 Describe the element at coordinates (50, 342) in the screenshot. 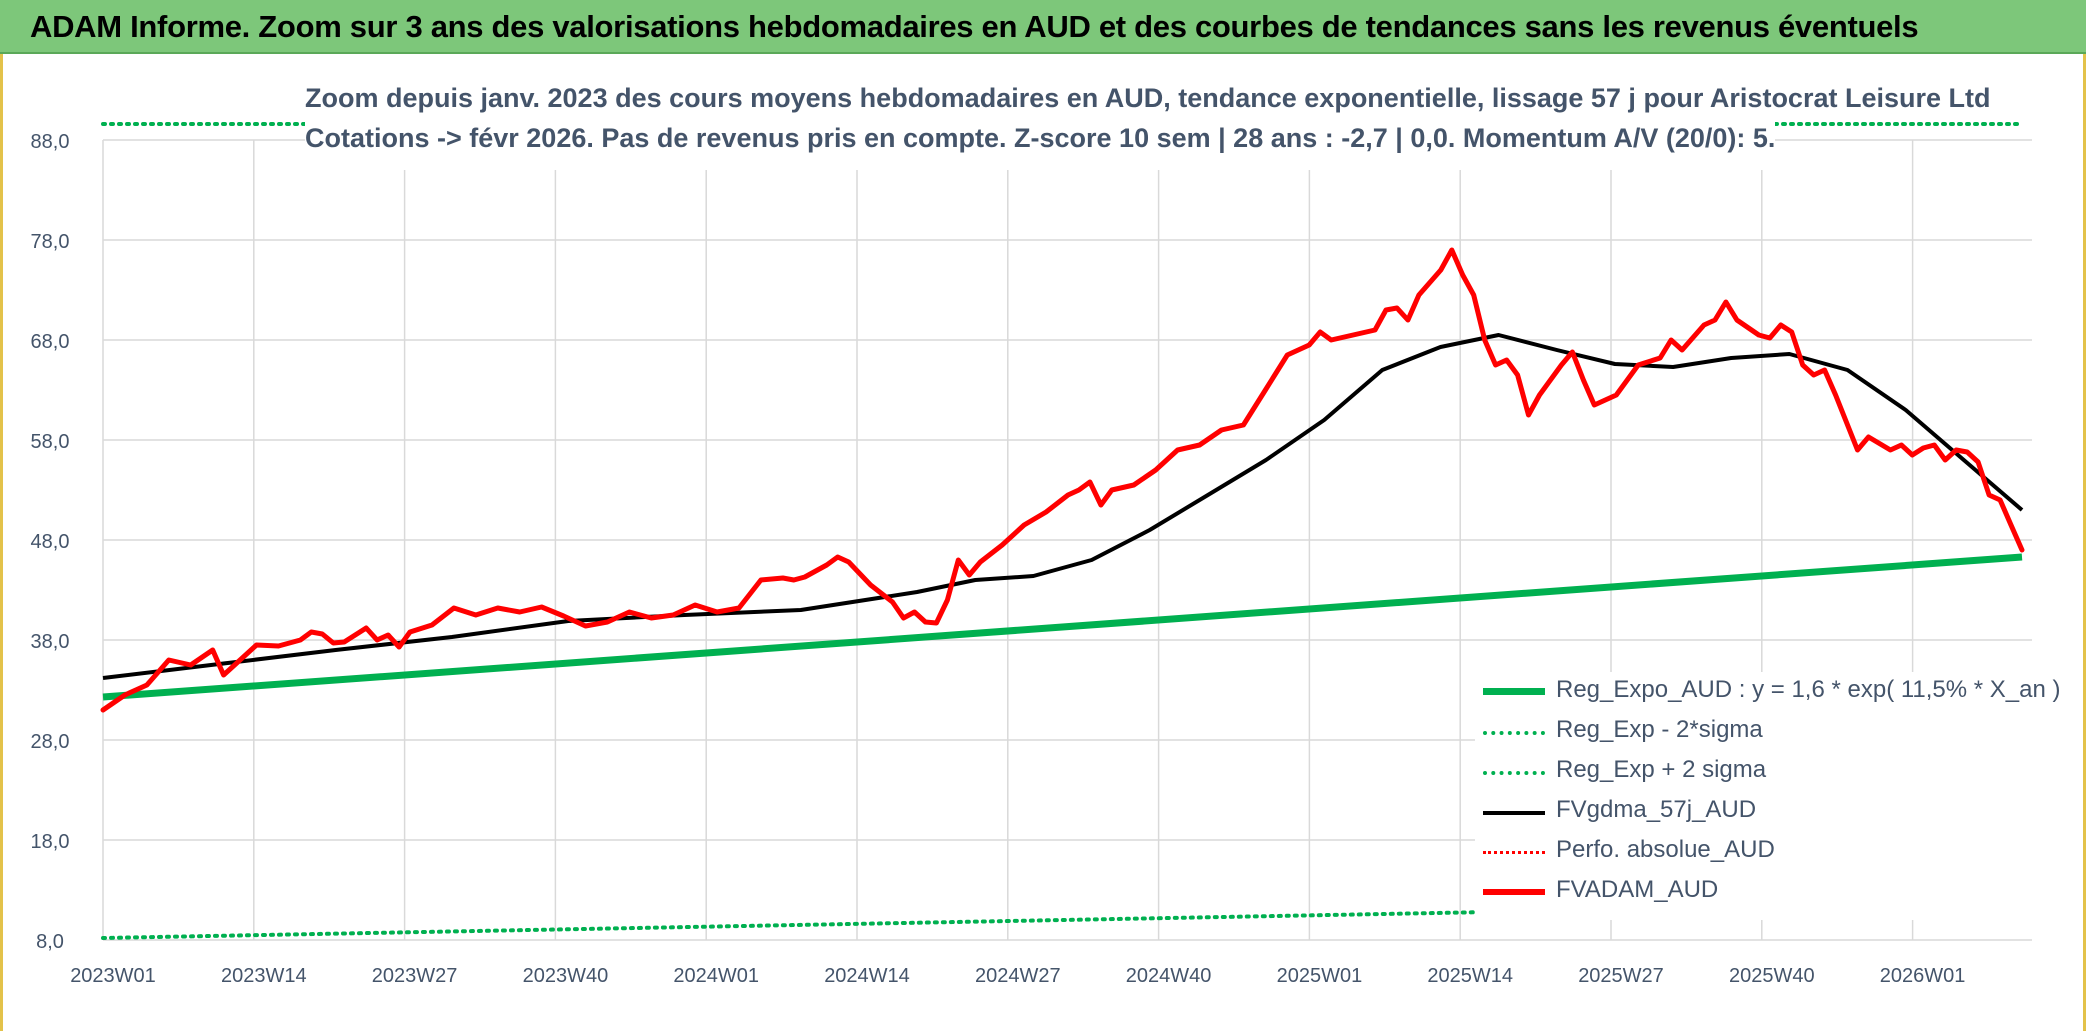

I see `y-tick-label: 68,0` at that location.